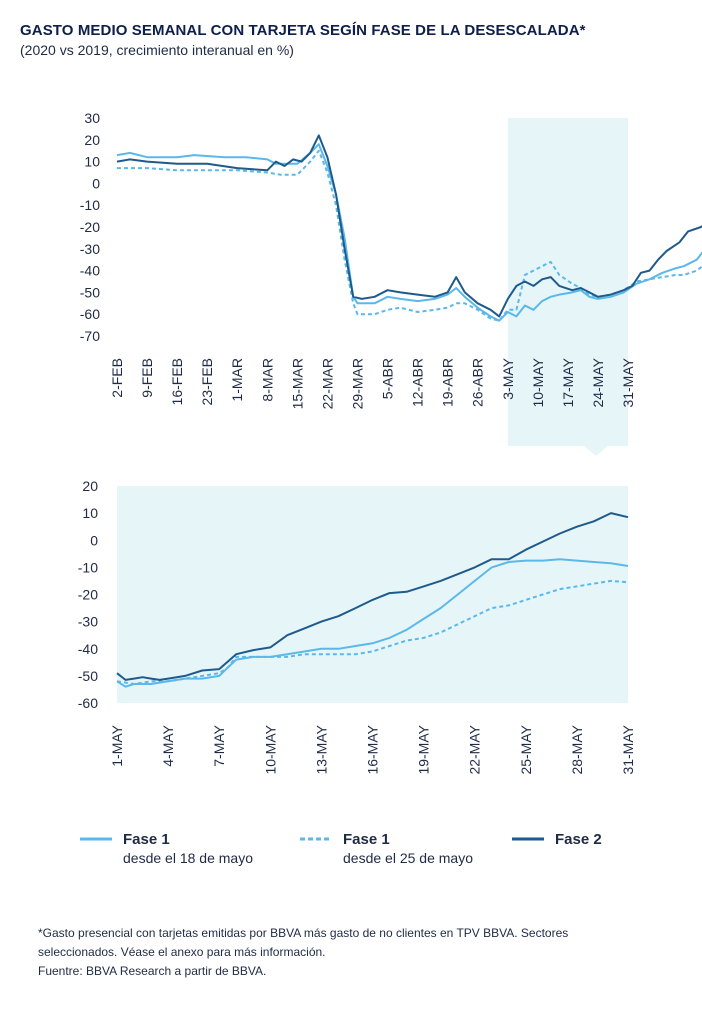 The width and height of the screenshot is (702, 1024). Describe the element at coordinates (568, 382) in the screenshot. I see `x-tick-label: 17-MAY` at that location.